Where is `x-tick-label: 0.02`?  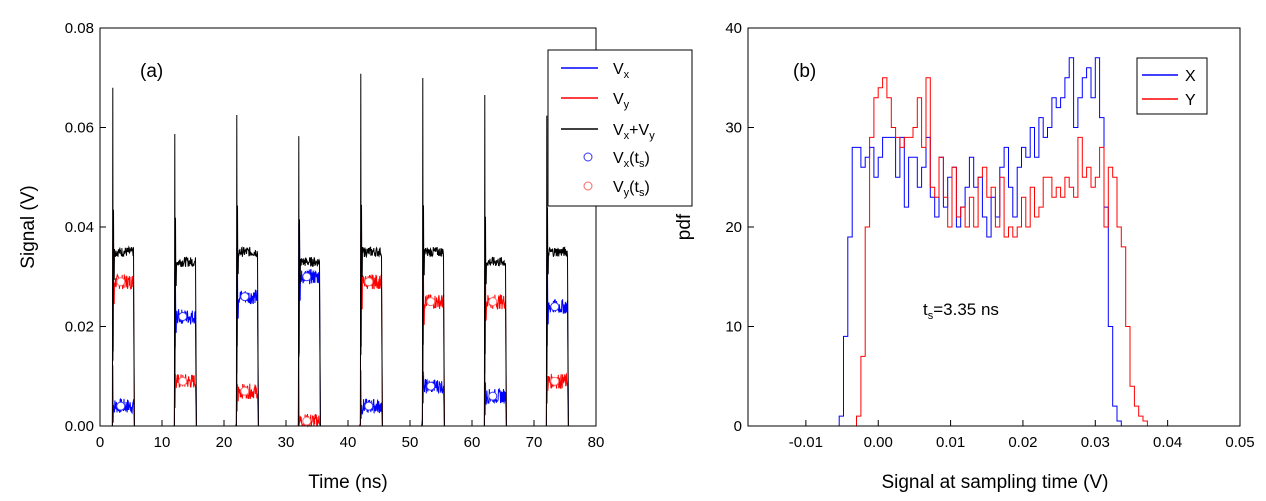
x-tick-label: 0.02 is located at coordinates (1022, 442).